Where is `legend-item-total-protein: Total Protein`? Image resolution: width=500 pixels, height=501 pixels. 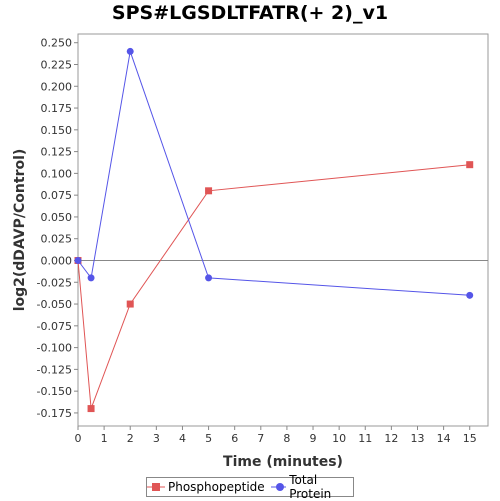 legend-item-total-protein: Total Protein is located at coordinates (311, 487).